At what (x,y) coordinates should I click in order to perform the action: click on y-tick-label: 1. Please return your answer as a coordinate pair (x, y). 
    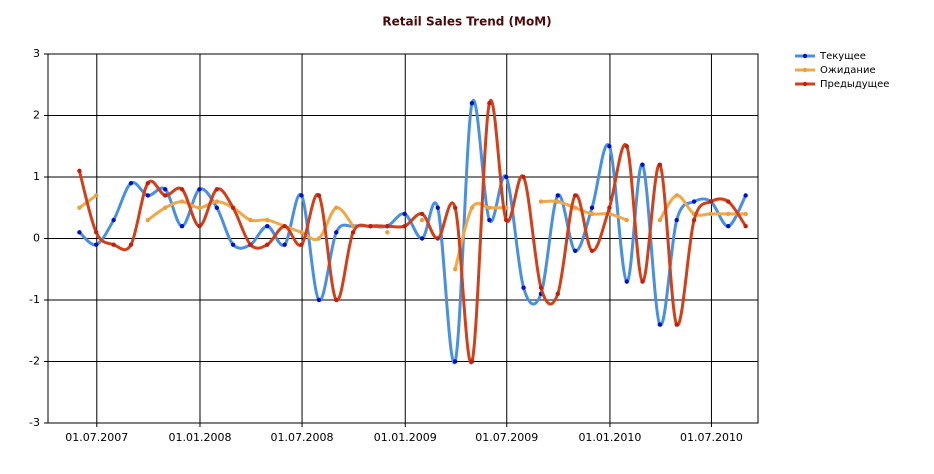
    Looking at the image, I should click on (36, 176).